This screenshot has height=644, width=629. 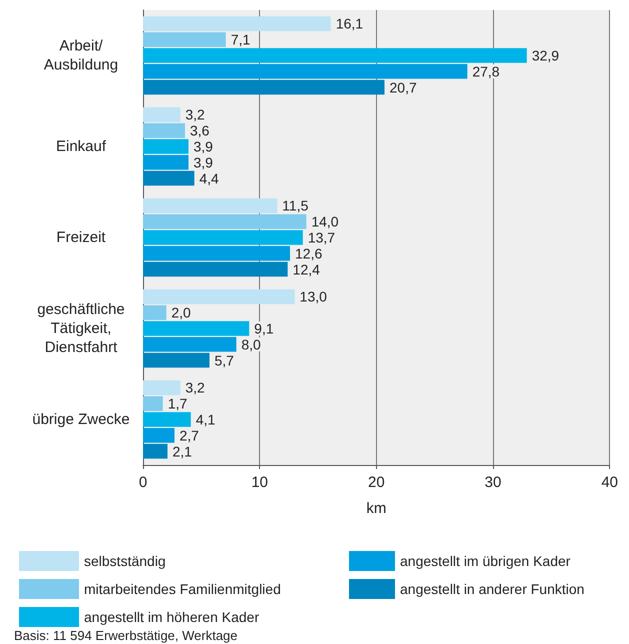 What do you see at coordinates (493, 482) in the screenshot?
I see `x-tick-label: 30` at bounding box center [493, 482].